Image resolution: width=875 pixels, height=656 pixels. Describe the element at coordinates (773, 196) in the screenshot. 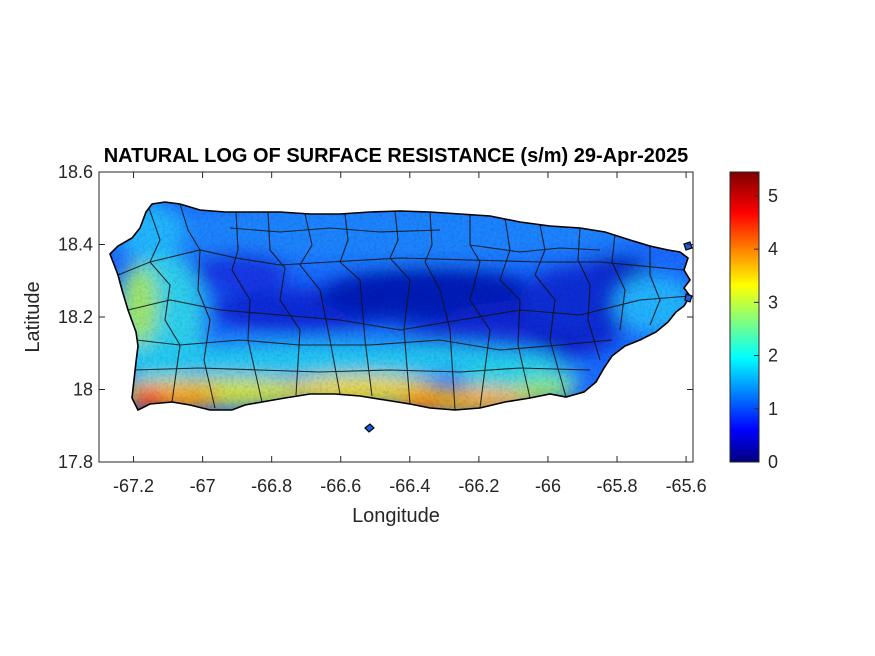

I see `colorbar-tick-label: 5` at that location.